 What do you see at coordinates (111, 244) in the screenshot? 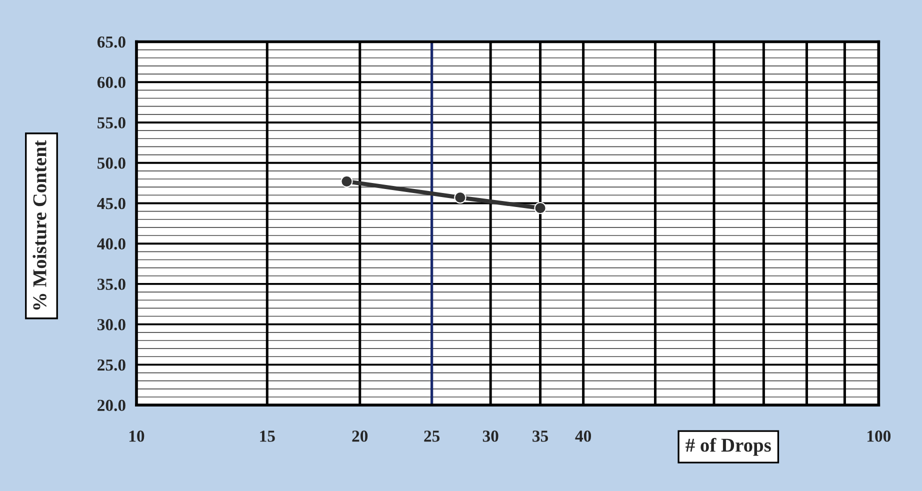
I see `y-tick-label: 40.0` at bounding box center [111, 244].